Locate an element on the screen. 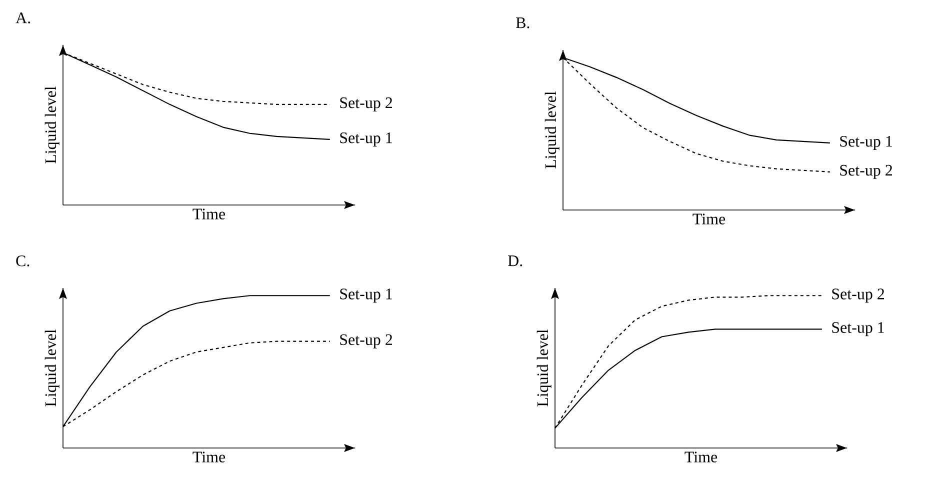 The height and width of the screenshot is (479, 935). chart-title: B. is located at coordinates (523, 23).